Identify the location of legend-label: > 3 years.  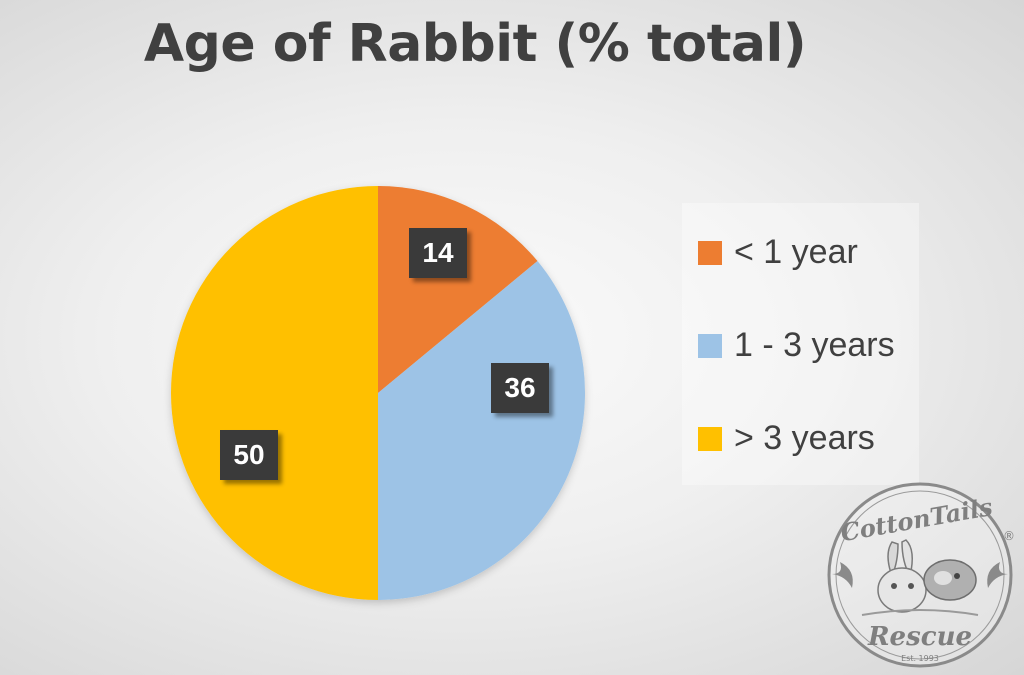
(804, 438).